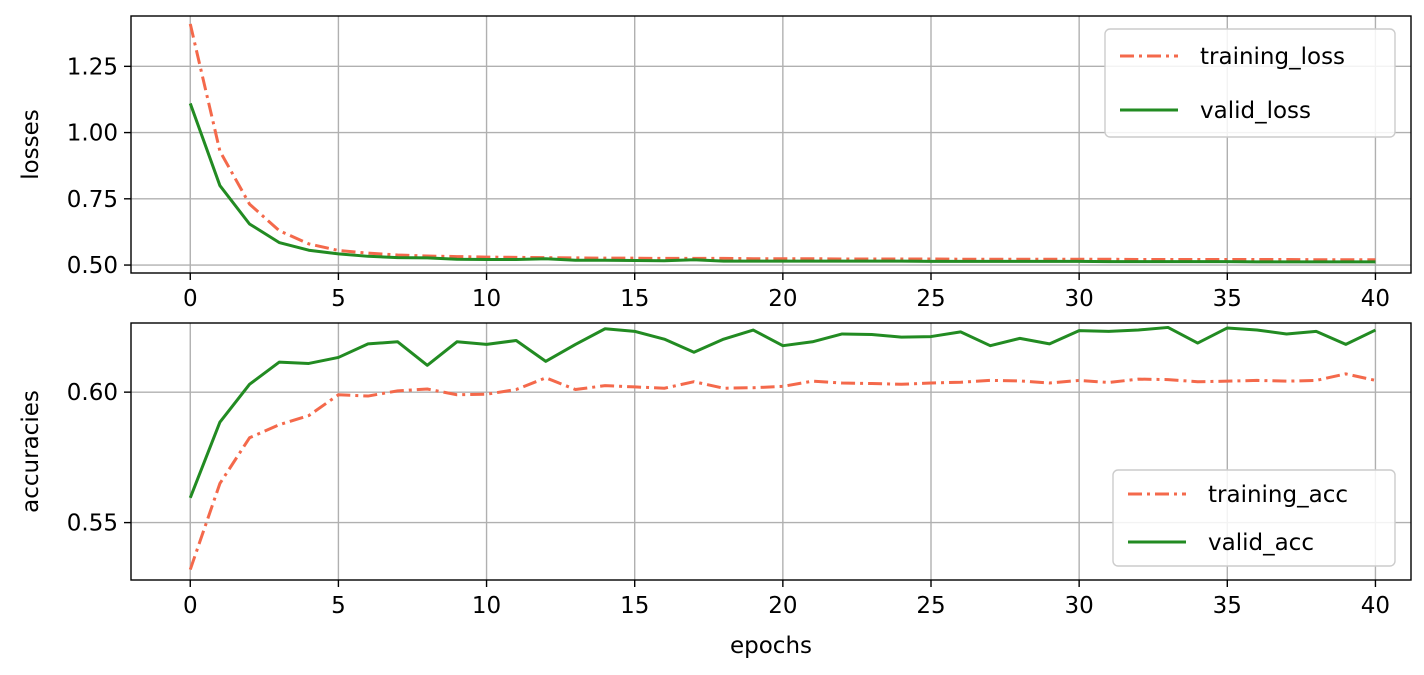 The width and height of the screenshot is (1424, 675). Describe the element at coordinates (1278, 495) in the screenshot. I see `legend-label-training_acc: training_acc` at that location.